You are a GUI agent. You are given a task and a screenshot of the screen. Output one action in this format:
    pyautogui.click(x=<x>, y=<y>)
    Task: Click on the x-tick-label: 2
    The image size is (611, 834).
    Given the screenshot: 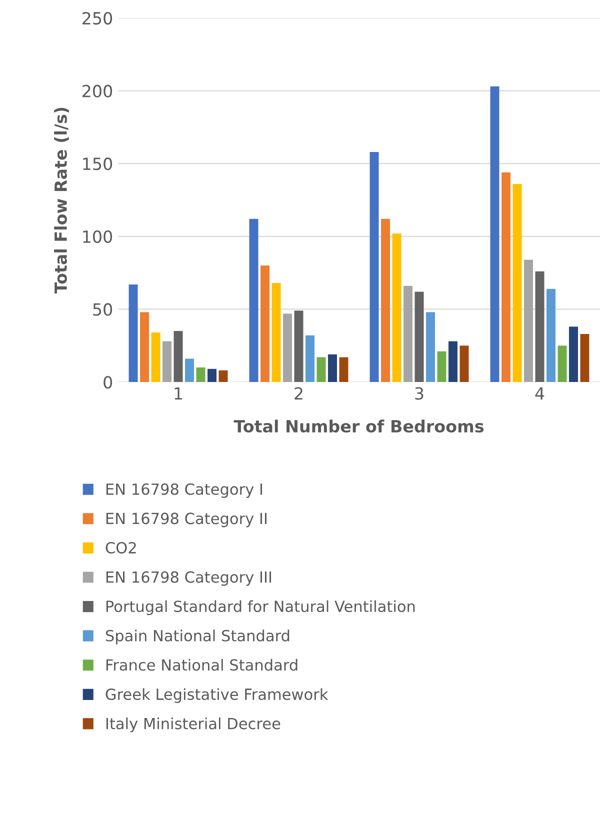 What is the action you would take?
    pyautogui.click(x=298, y=393)
    